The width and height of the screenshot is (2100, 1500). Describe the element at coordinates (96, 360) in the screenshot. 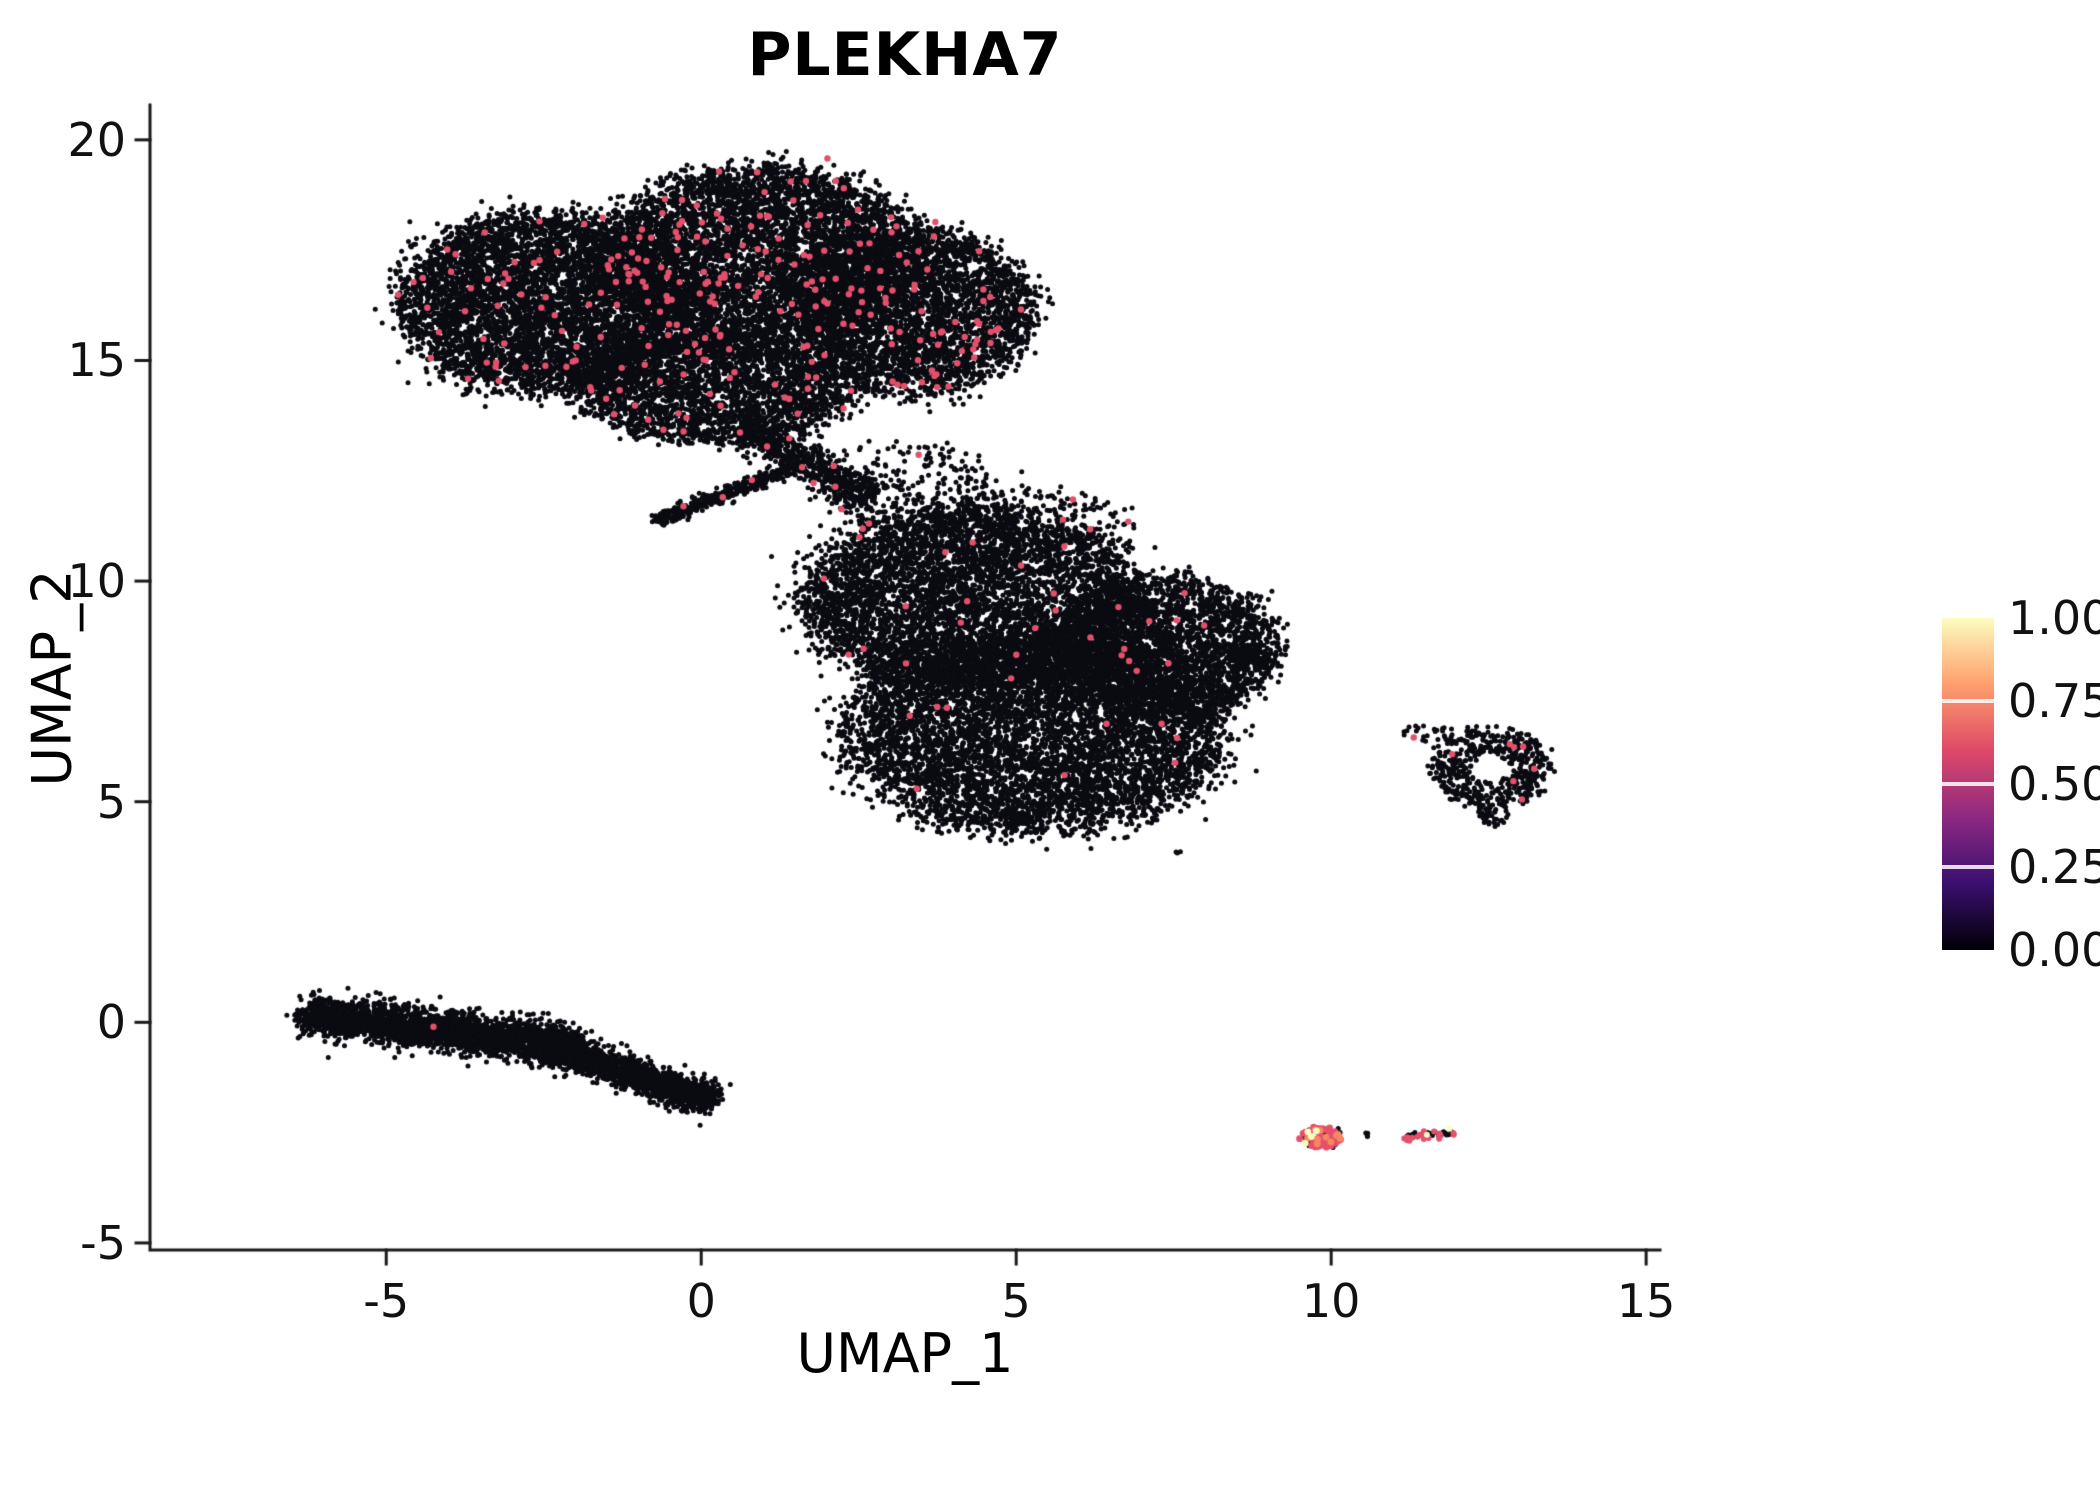

I see `y-tick-label: 15` at that location.